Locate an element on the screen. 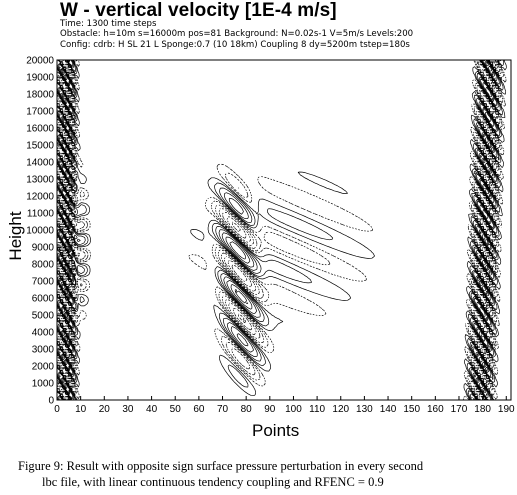 The width and height of the screenshot is (517, 495). x-tick-label: 100 is located at coordinates (293, 409).